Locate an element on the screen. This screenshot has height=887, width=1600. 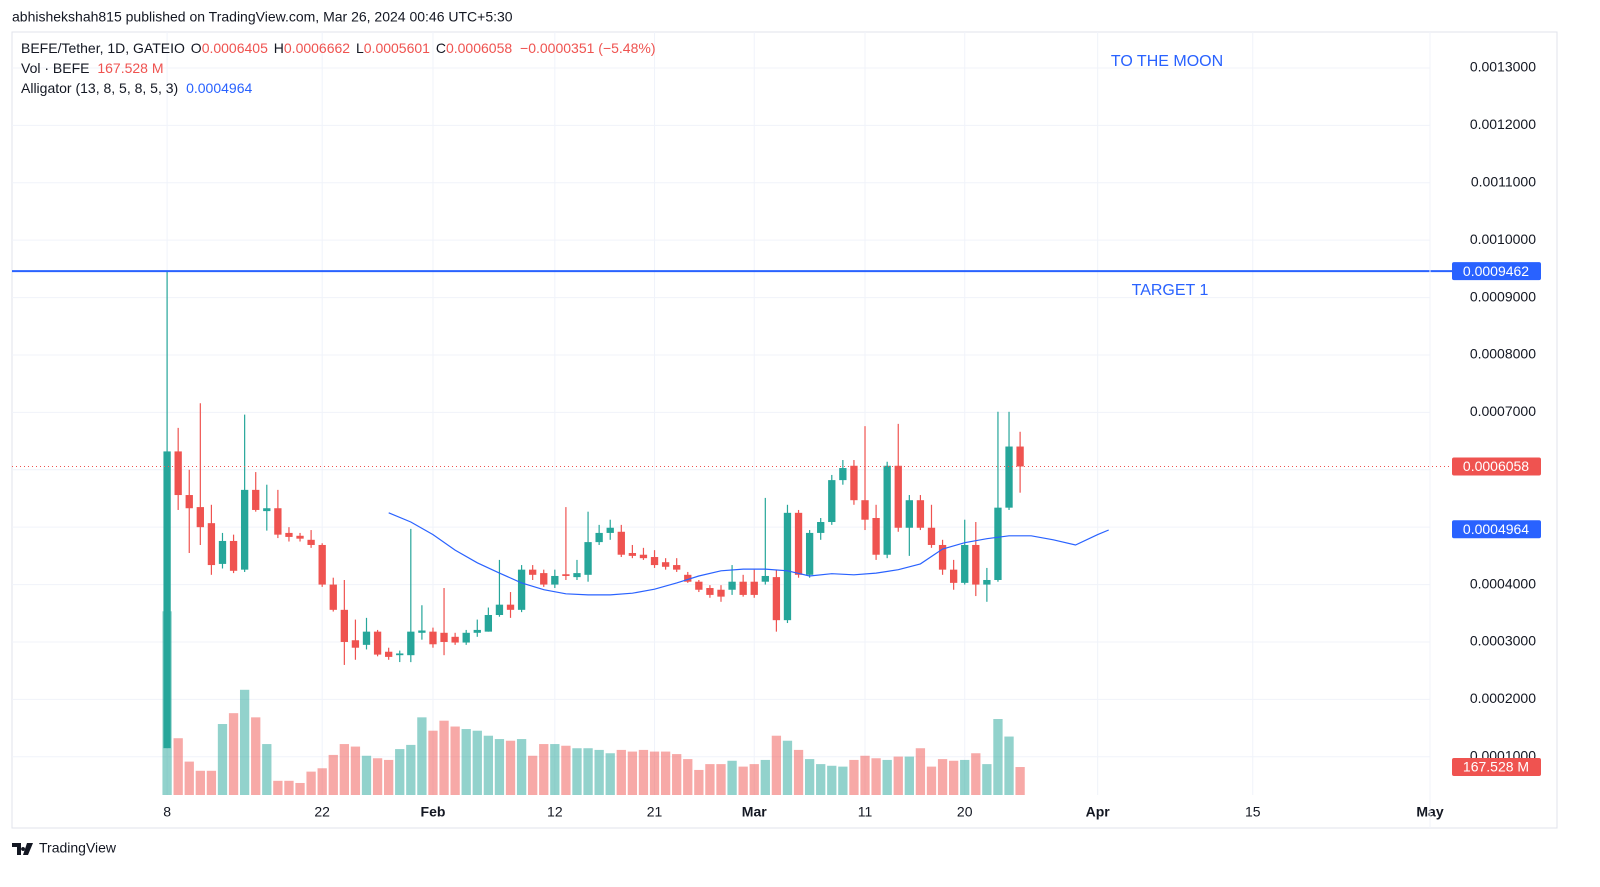
y-tick-label: 0.0004000 is located at coordinates (1503, 583).